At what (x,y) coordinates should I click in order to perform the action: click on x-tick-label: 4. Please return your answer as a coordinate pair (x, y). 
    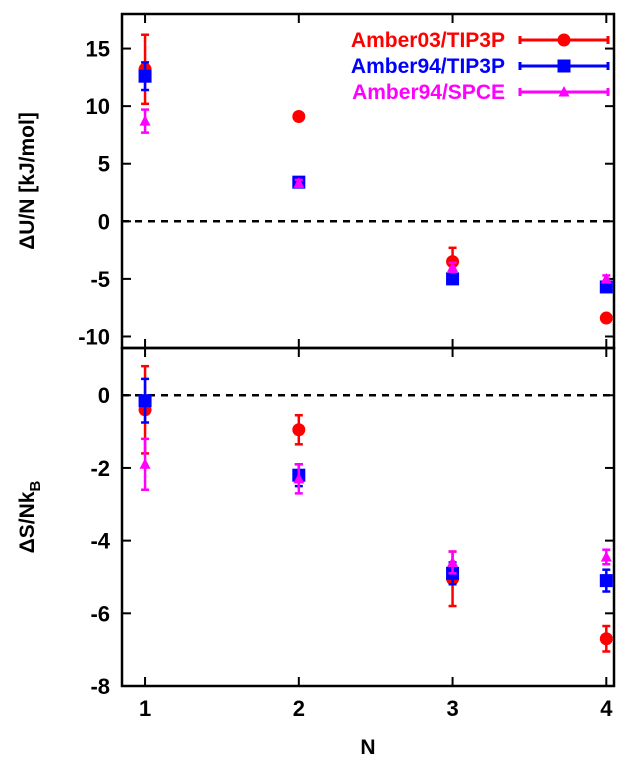
    Looking at the image, I should click on (606, 708).